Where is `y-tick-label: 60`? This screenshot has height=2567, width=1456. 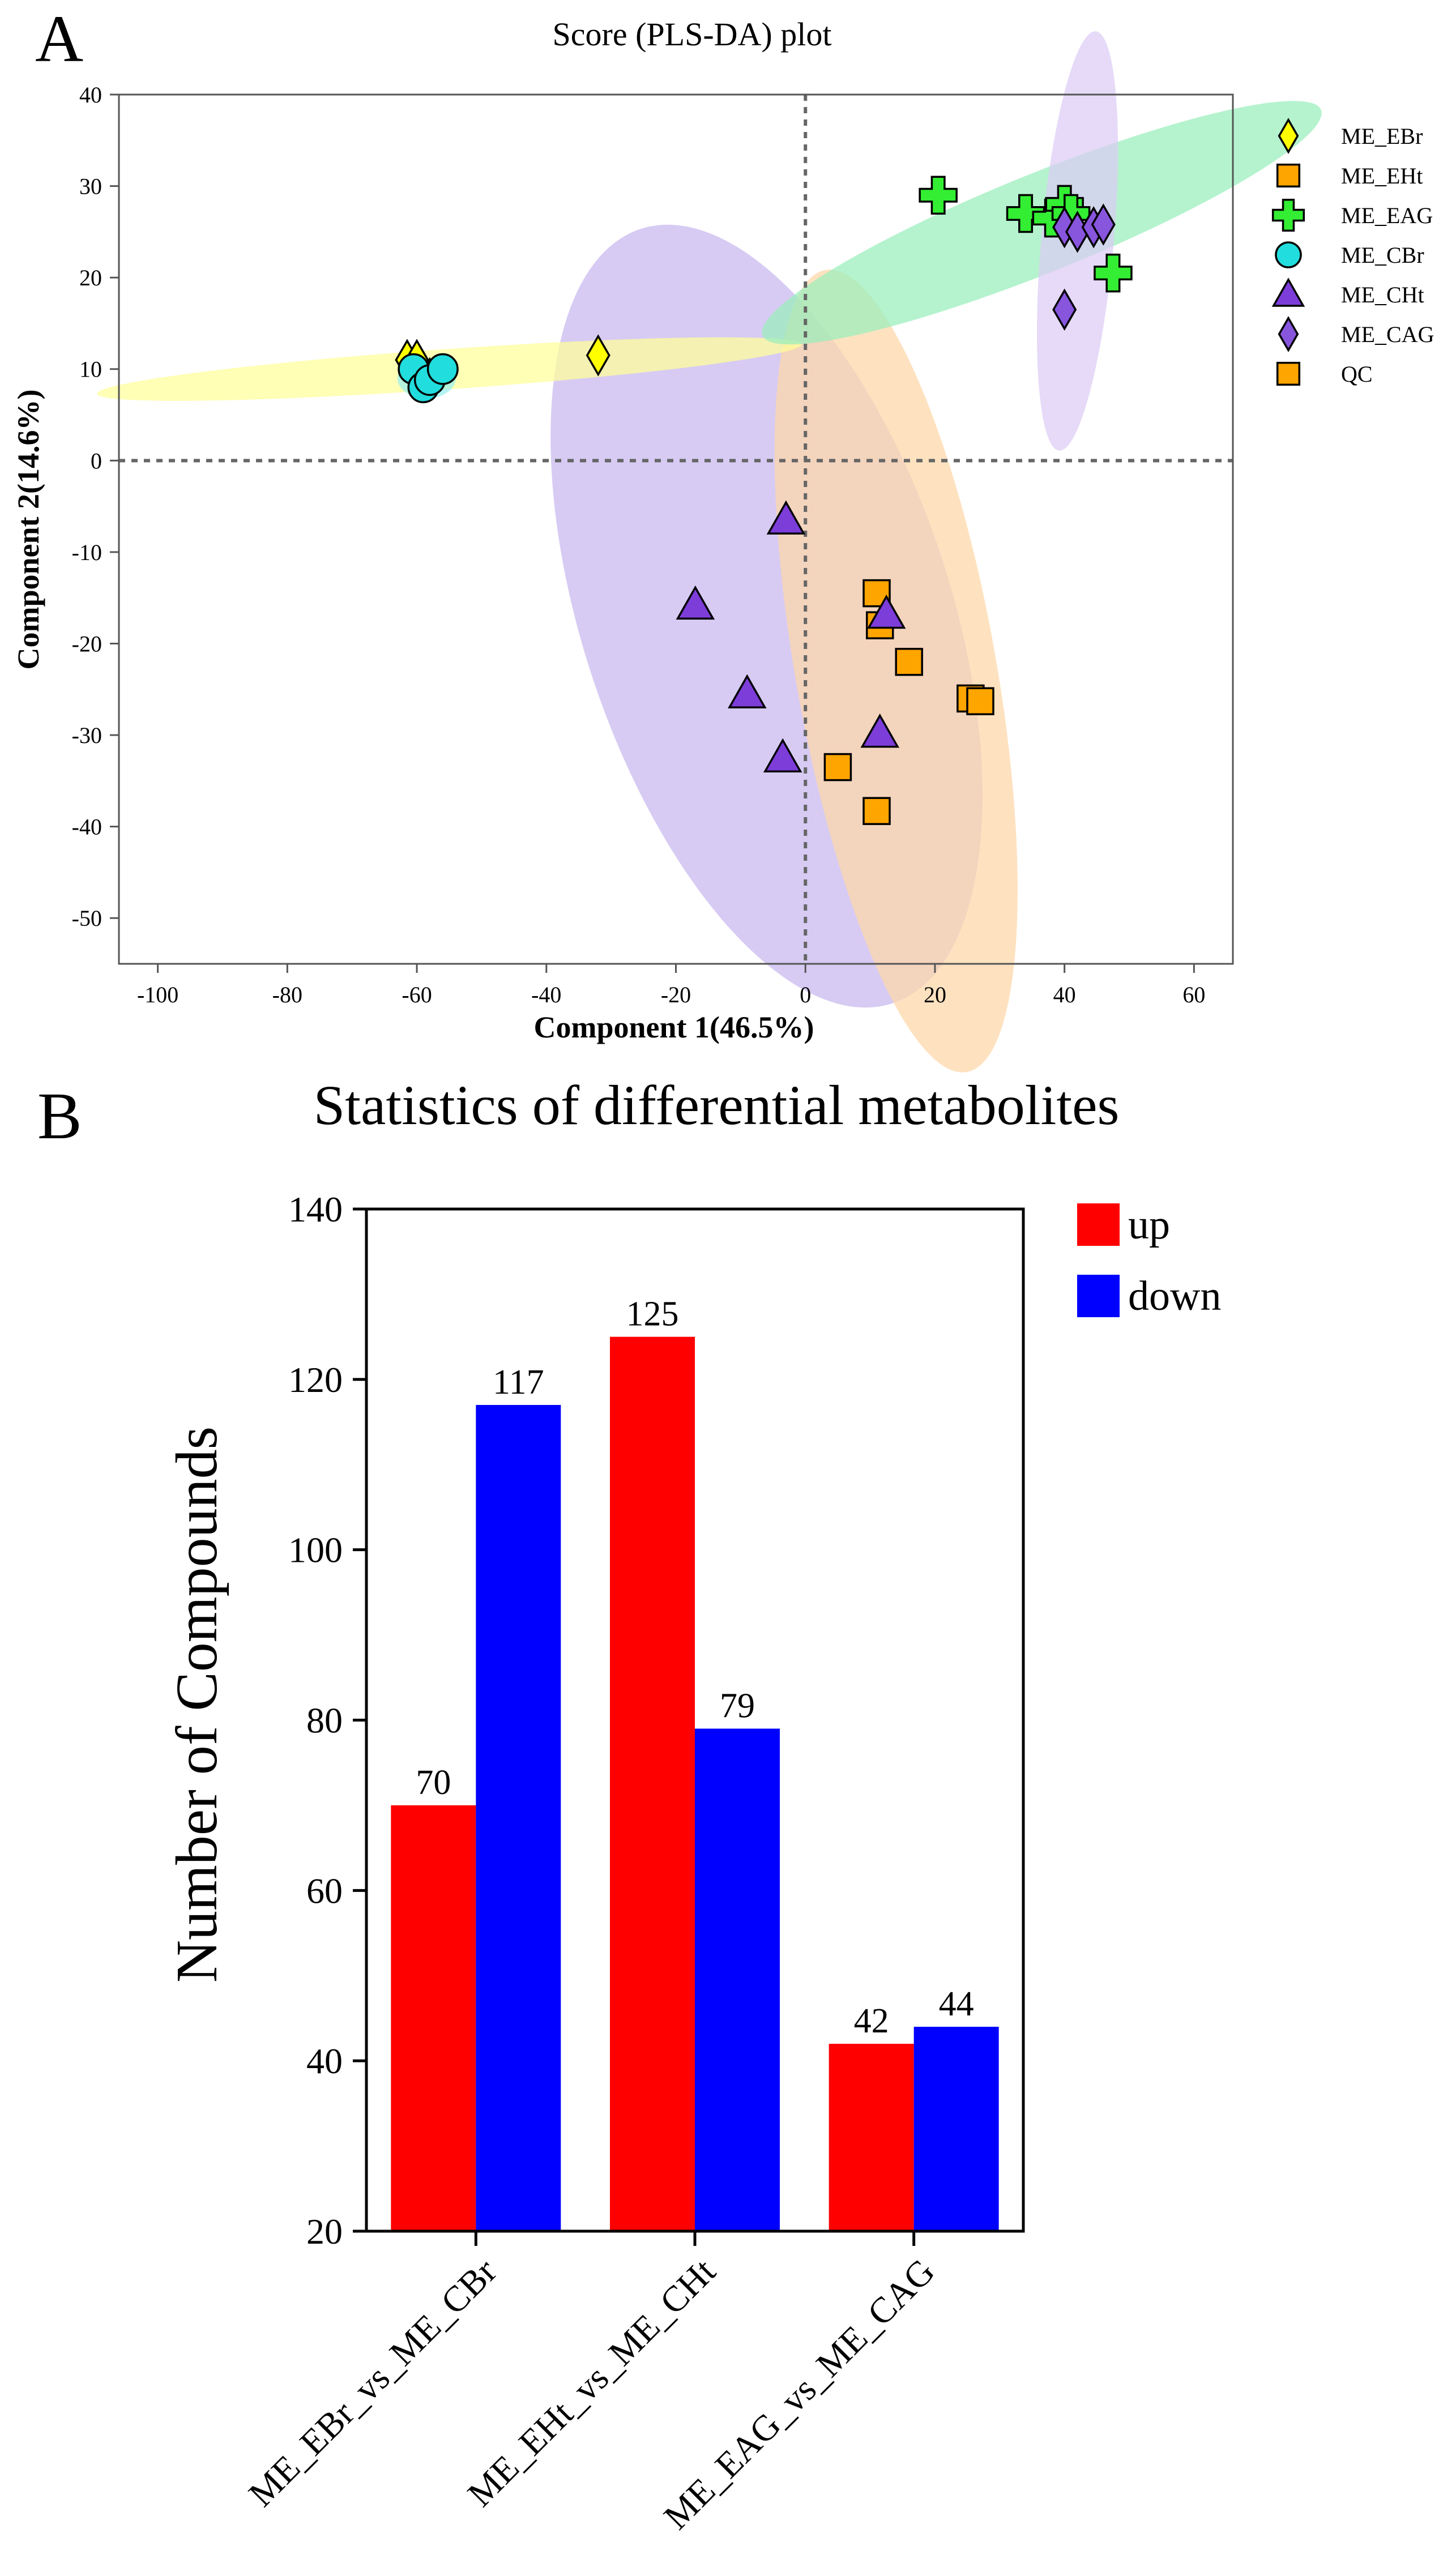
y-tick-label: 60 is located at coordinates (324, 1890).